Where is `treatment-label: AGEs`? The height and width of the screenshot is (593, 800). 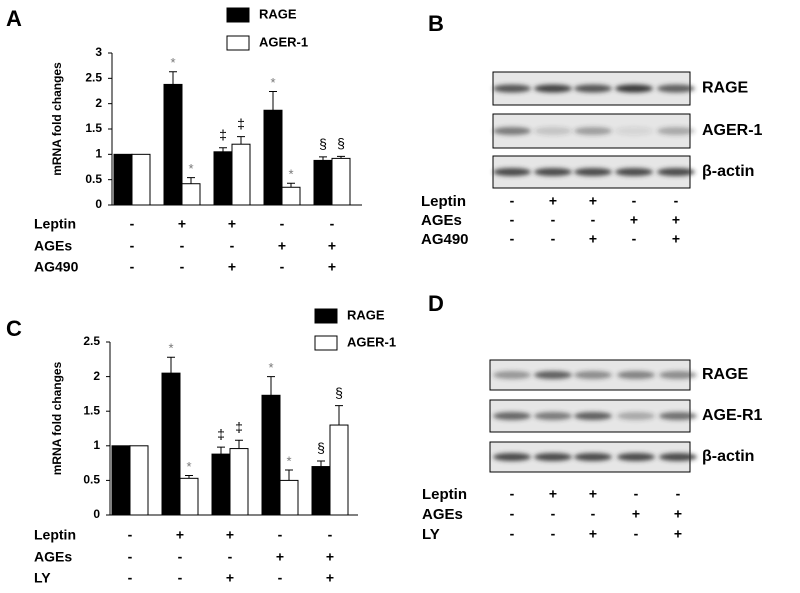 treatment-label: AGEs is located at coordinates (441, 220).